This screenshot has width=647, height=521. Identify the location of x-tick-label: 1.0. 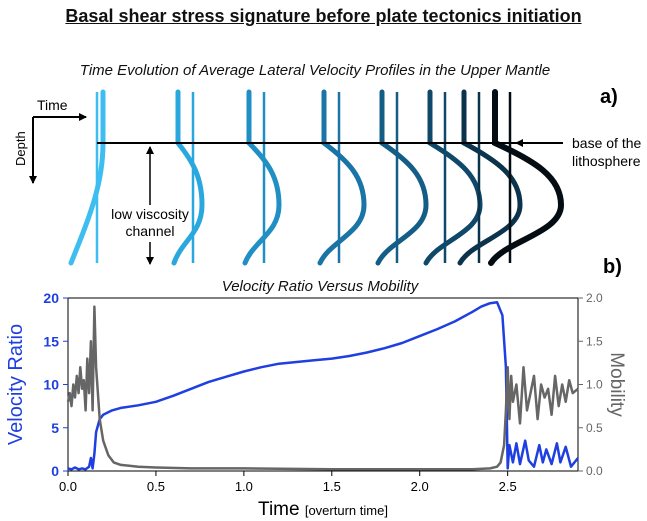
(244, 486).